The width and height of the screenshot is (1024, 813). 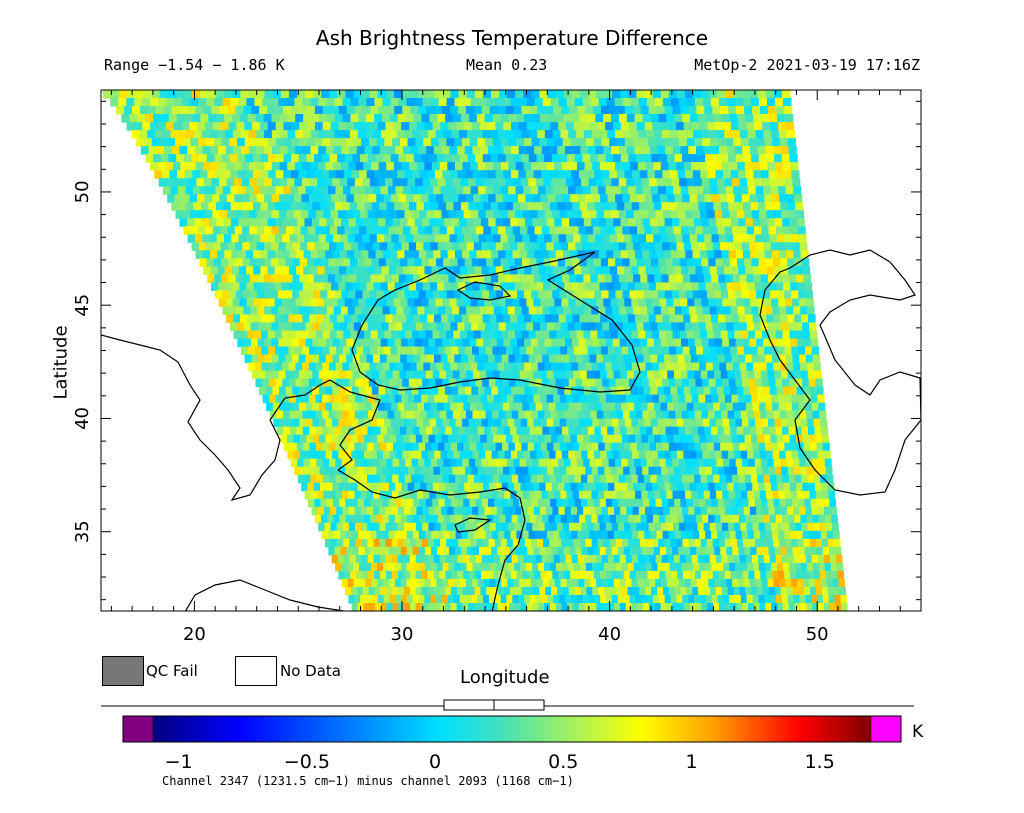 I want to click on anatolia-south-coast, so click(x=431, y=540).